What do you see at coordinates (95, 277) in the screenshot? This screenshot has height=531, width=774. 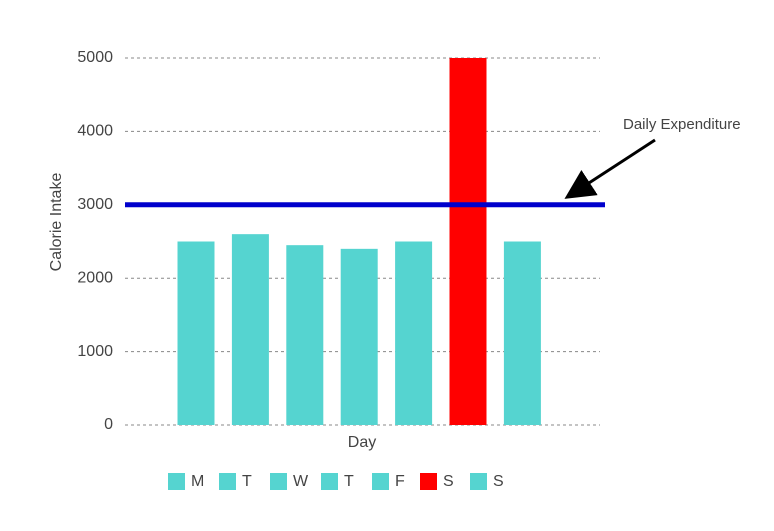 I see `y-tick-label: 2000` at bounding box center [95, 277].